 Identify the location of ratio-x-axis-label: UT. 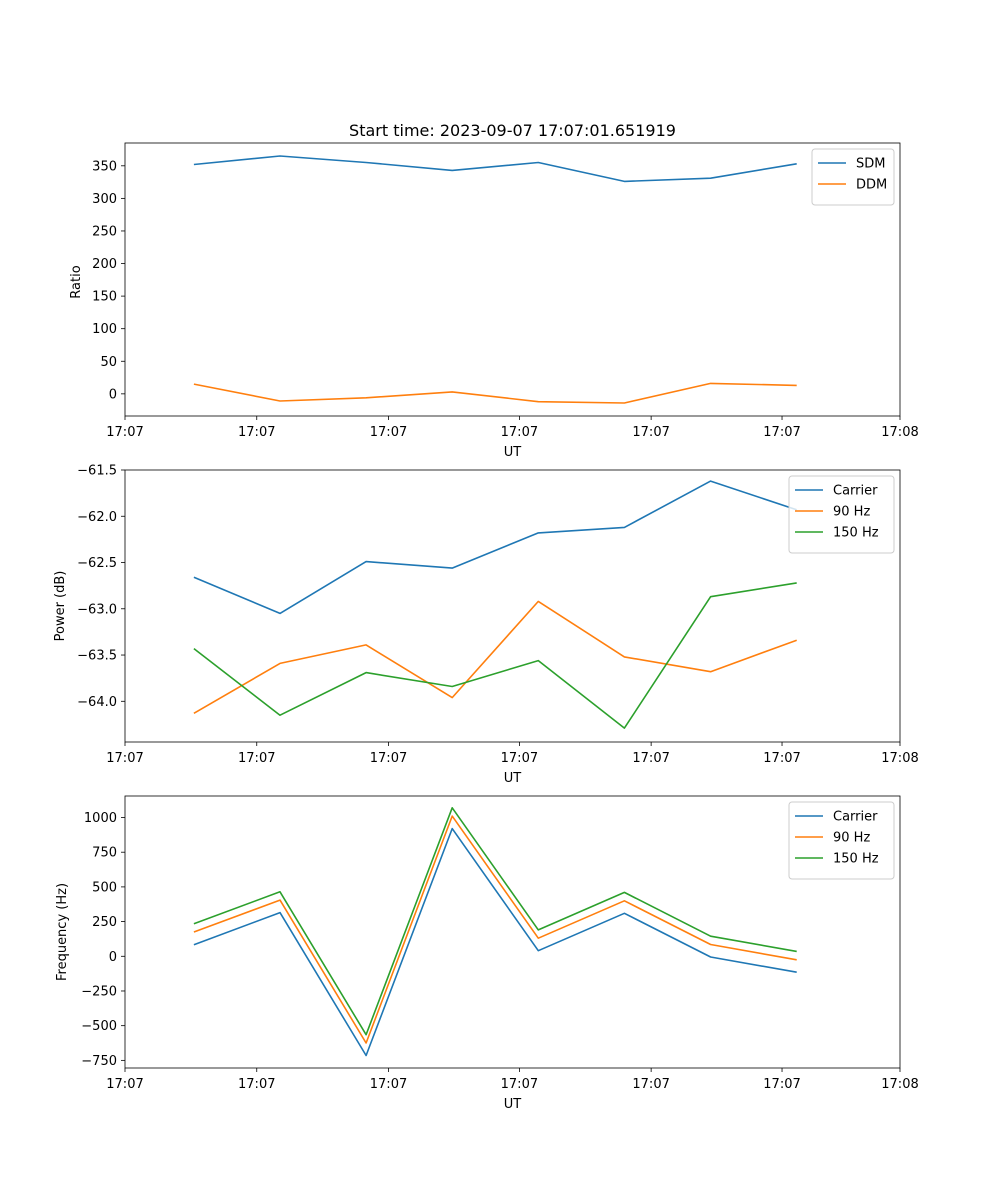
(513, 452).